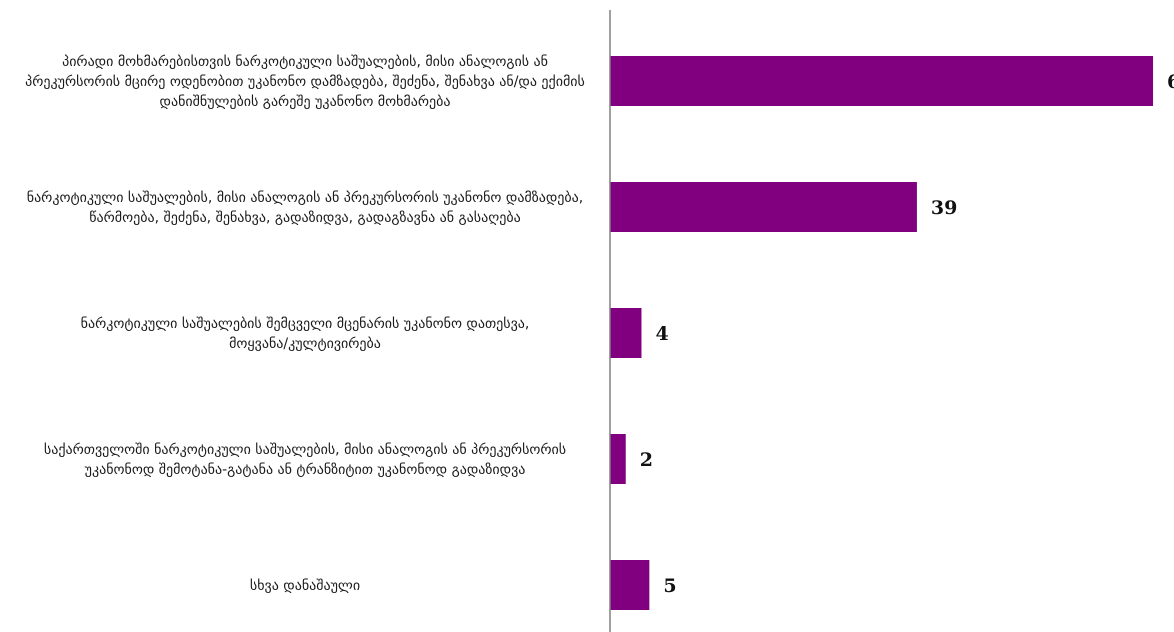  What do you see at coordinates (669, 586) in the screenshot?
I see `data-label: 5` at bounding box center [669, 586].